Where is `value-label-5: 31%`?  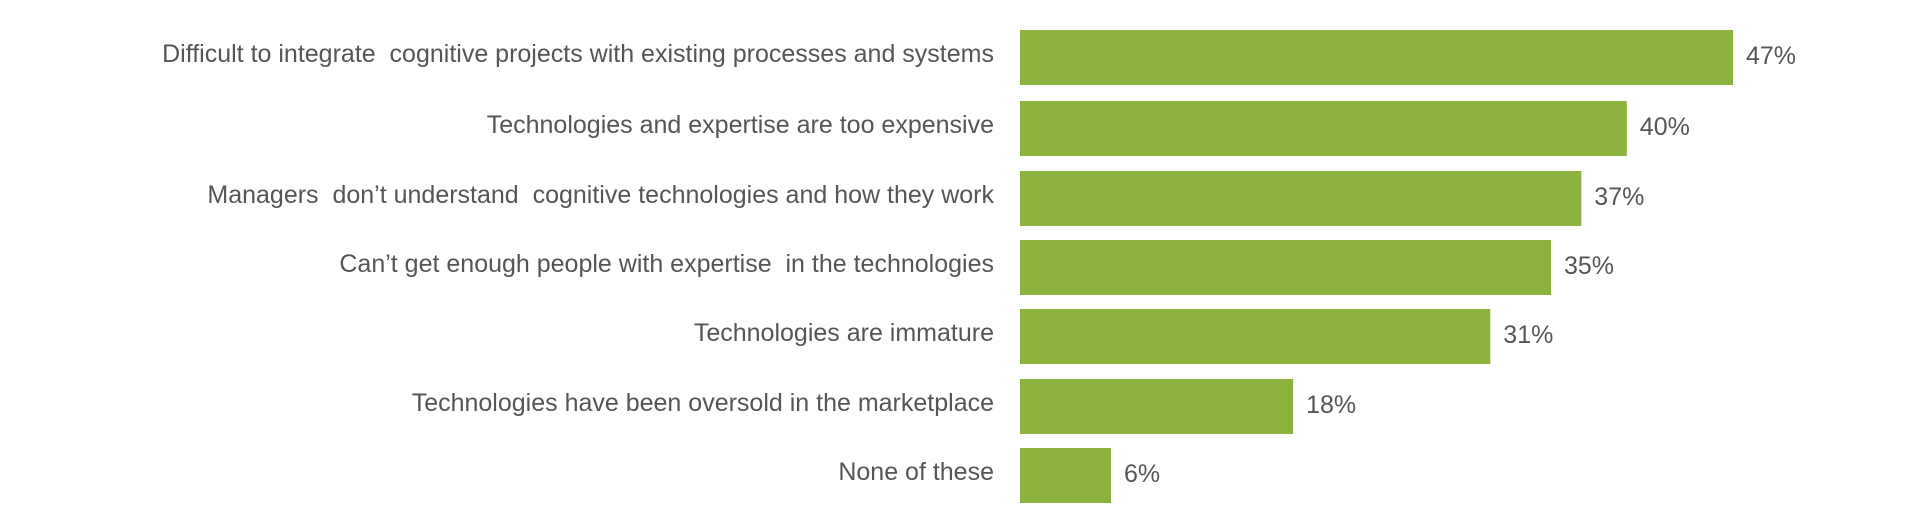
value-label-5: 31% is located at coordinates (1528, 335).